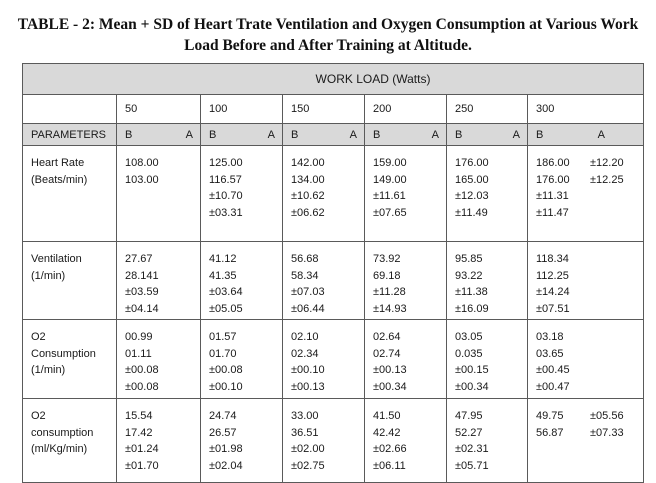 Image resolution: width=656 pixels, height=483 pixels. What do you see at coordinates (585, 280) in the screenshot?
I see `value-cell: 118.34 112.25 ±14.24 ±07.51` at bounding box center [585, 280].